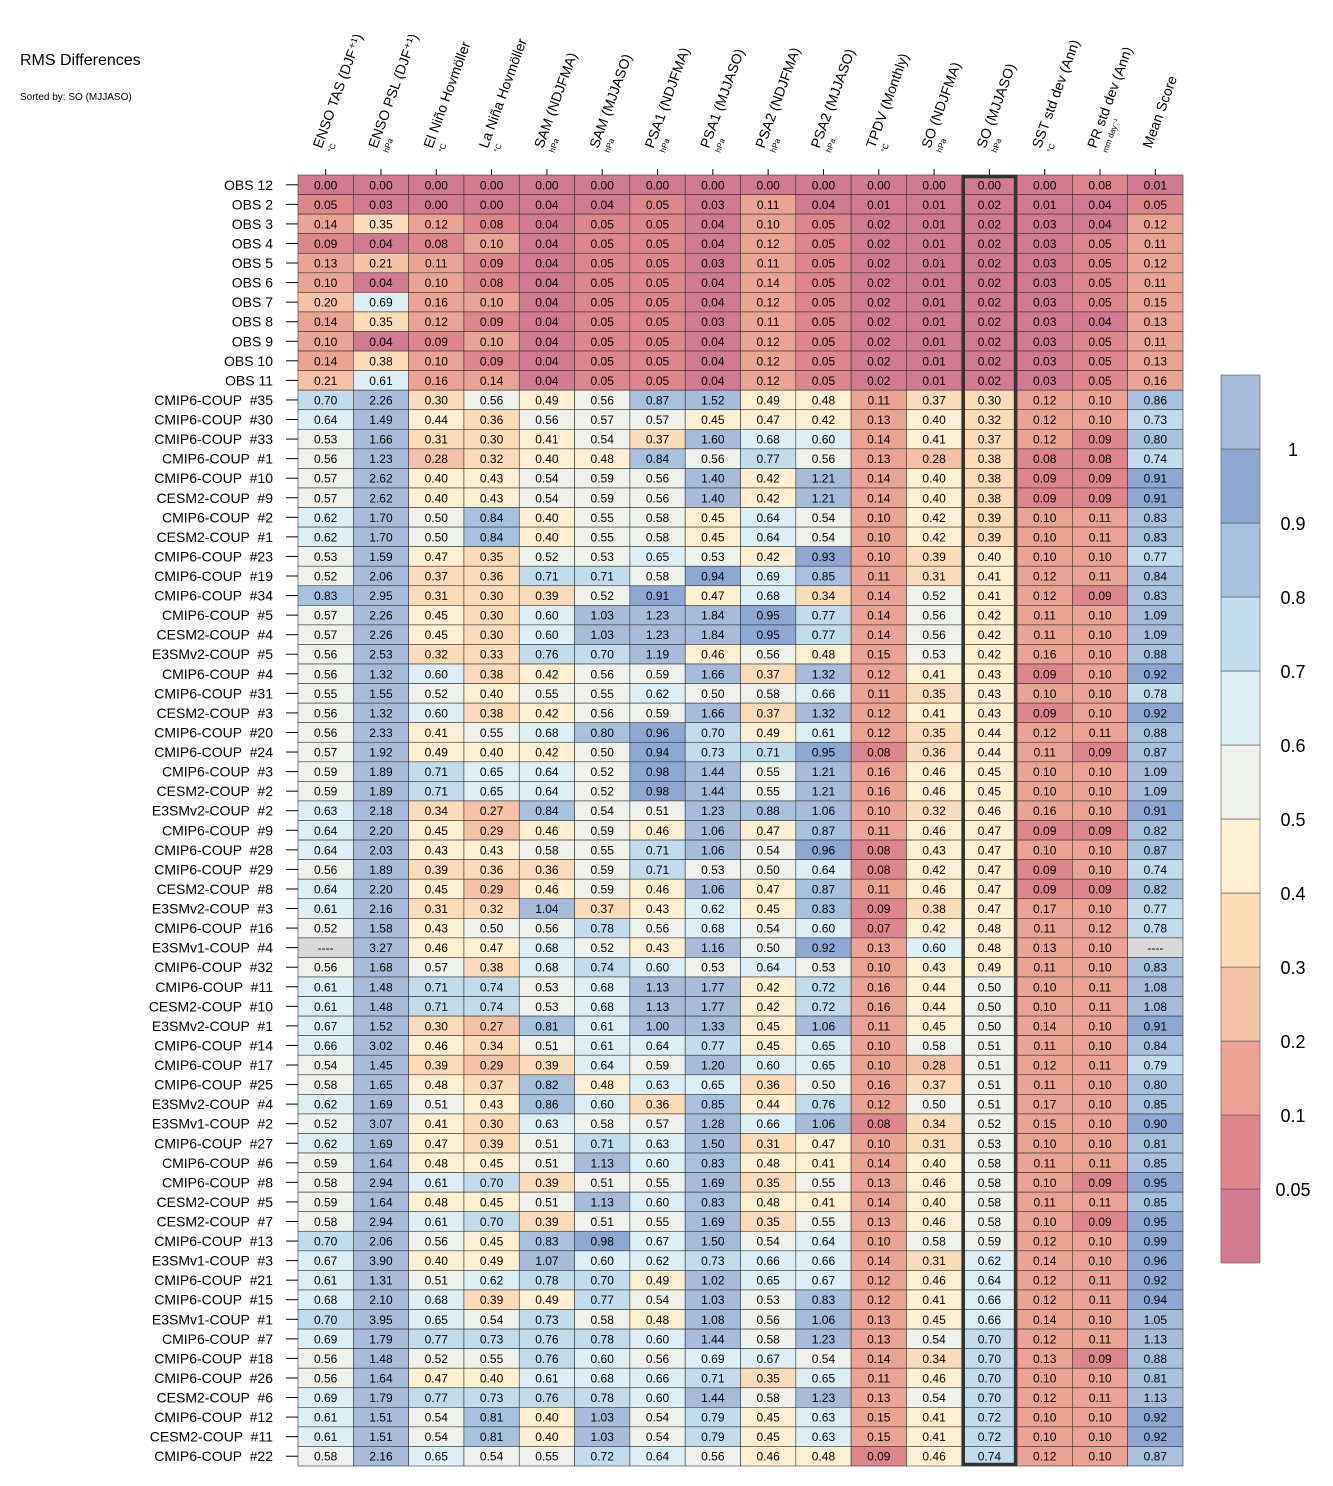 This screenshot has width=1333, height=1486. Describe the element at coordinates (658, 283) in the screenshot. I see `cell-value: 0.05` at that location.